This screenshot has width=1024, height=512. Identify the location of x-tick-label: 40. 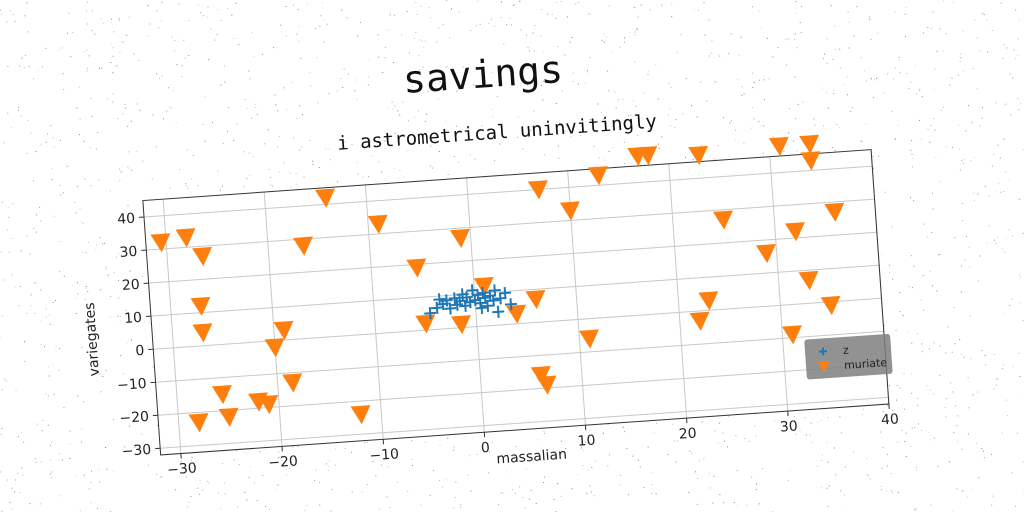
(890, 419).